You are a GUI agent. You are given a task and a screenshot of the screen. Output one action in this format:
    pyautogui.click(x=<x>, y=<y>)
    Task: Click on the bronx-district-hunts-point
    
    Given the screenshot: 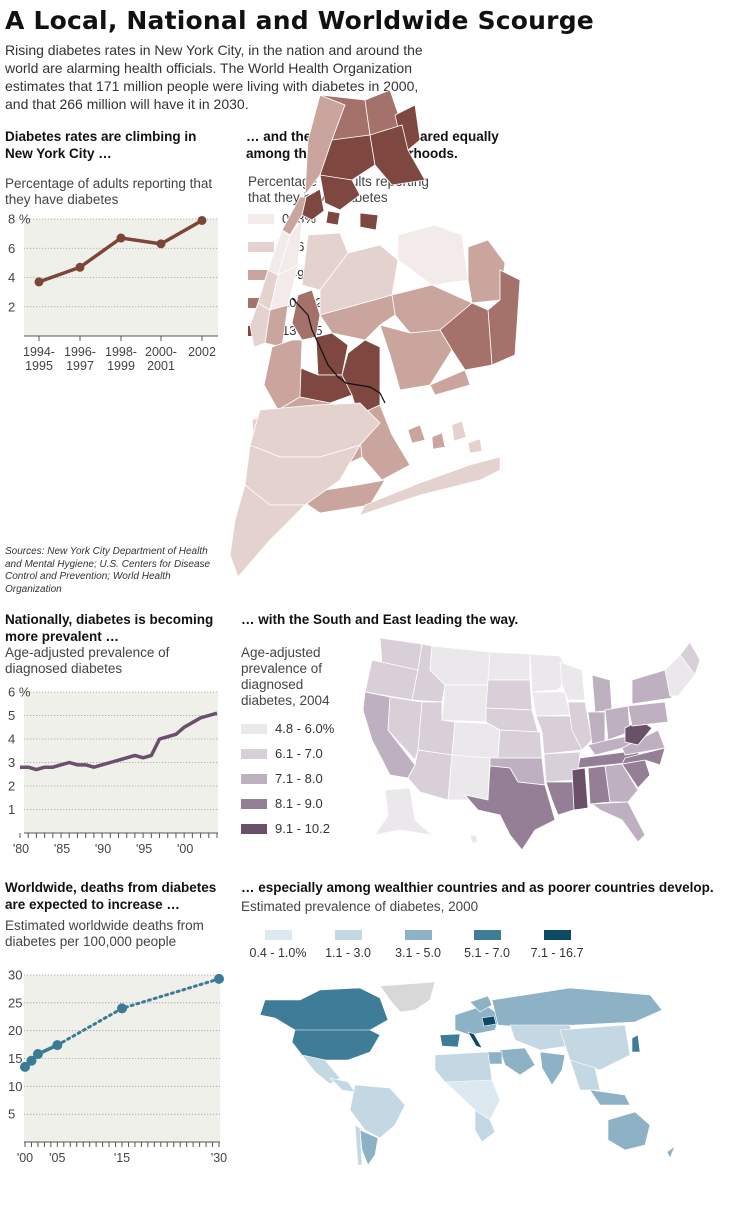 What is the action you would take?
    pyautogui.click(x=333, y=218)
    